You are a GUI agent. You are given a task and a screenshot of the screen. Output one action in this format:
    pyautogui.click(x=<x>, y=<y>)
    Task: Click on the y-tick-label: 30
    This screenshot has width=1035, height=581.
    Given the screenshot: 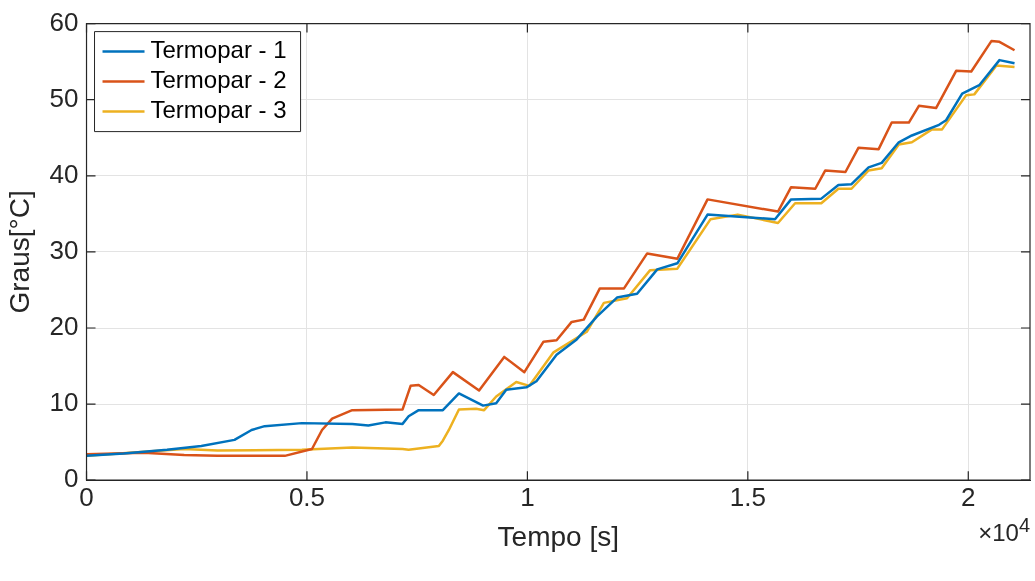 What is the action you would take?
    pyautogui.click(x=64, y=250)
    